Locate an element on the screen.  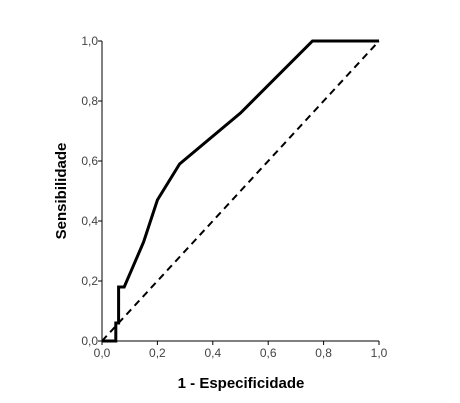
y-tick-label: 0,2 is located at coordinates (89, 281).